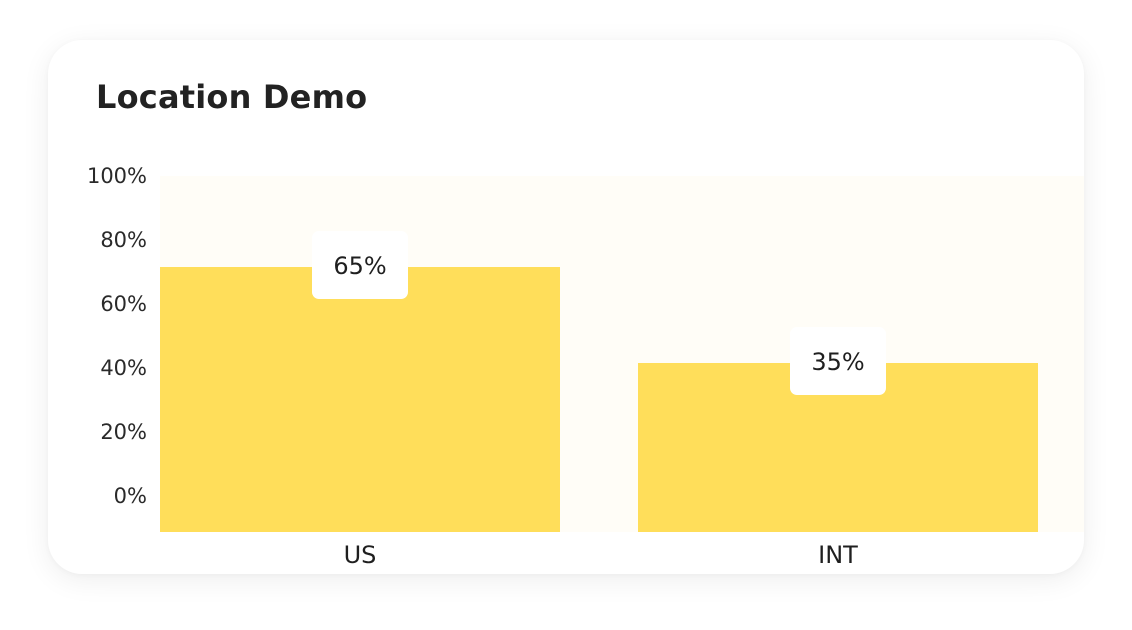 This screenshot has height=630, width=1132. I want to click on data-labels: 65% 35%, so click(599, 313).